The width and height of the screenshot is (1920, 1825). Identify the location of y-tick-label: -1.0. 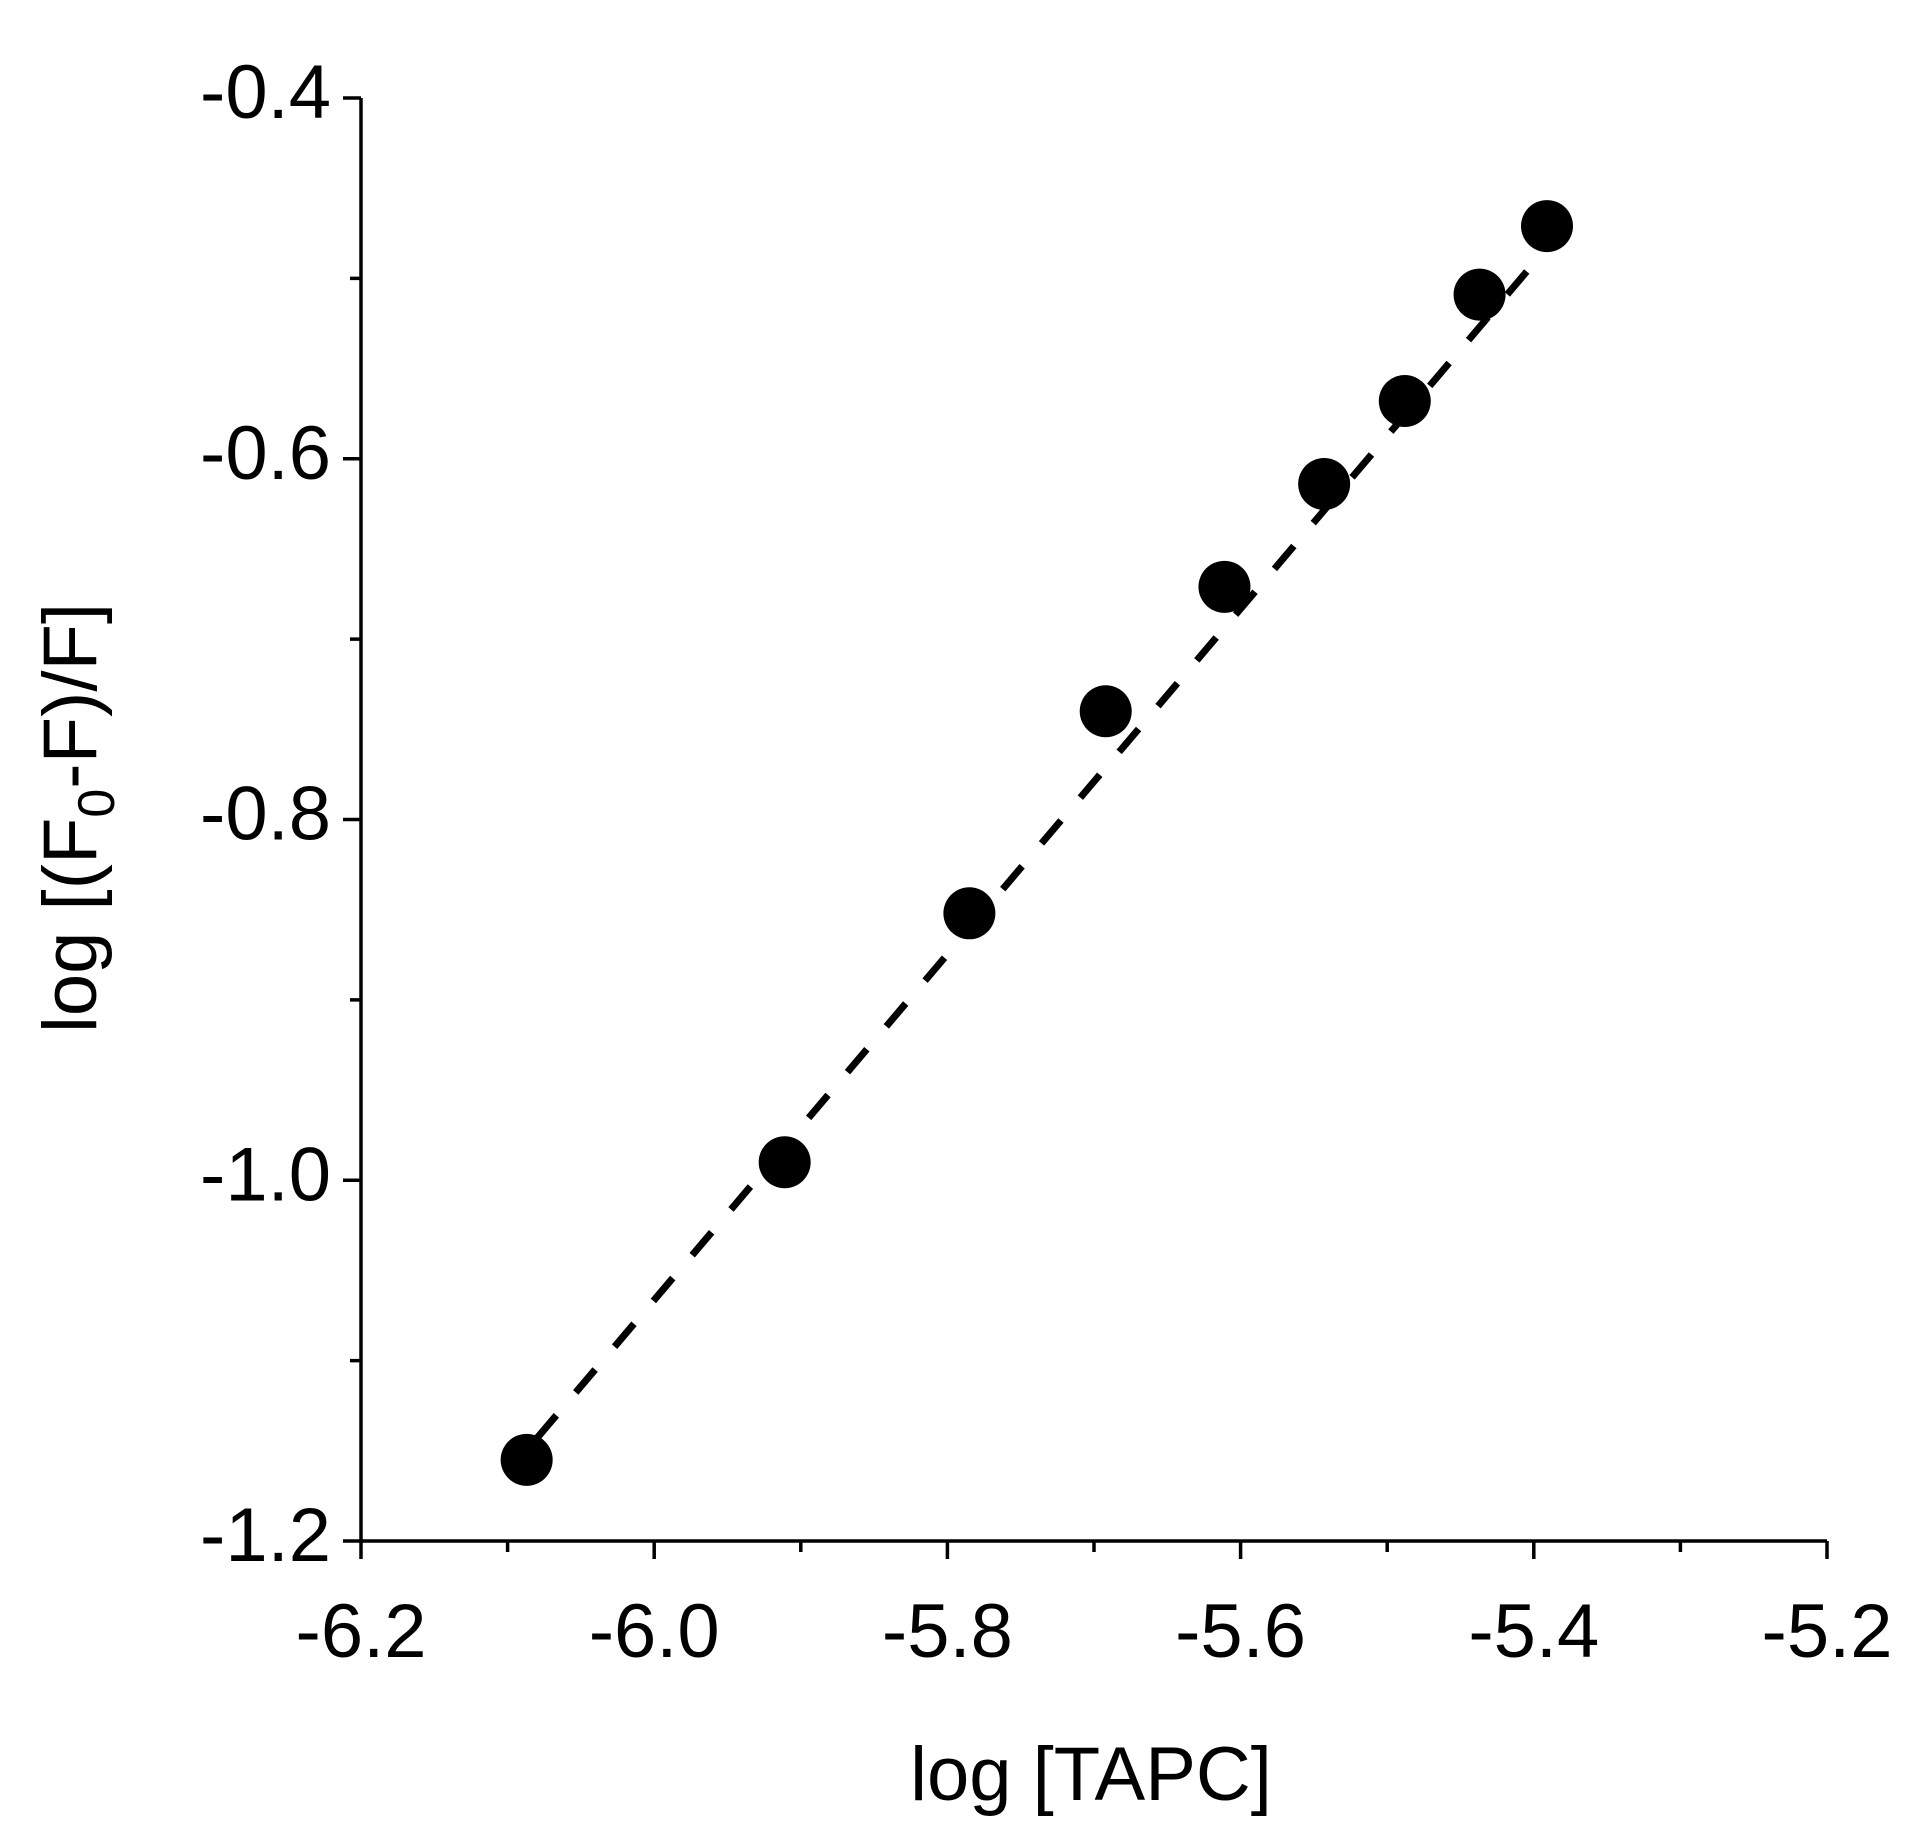
(265, 1174).